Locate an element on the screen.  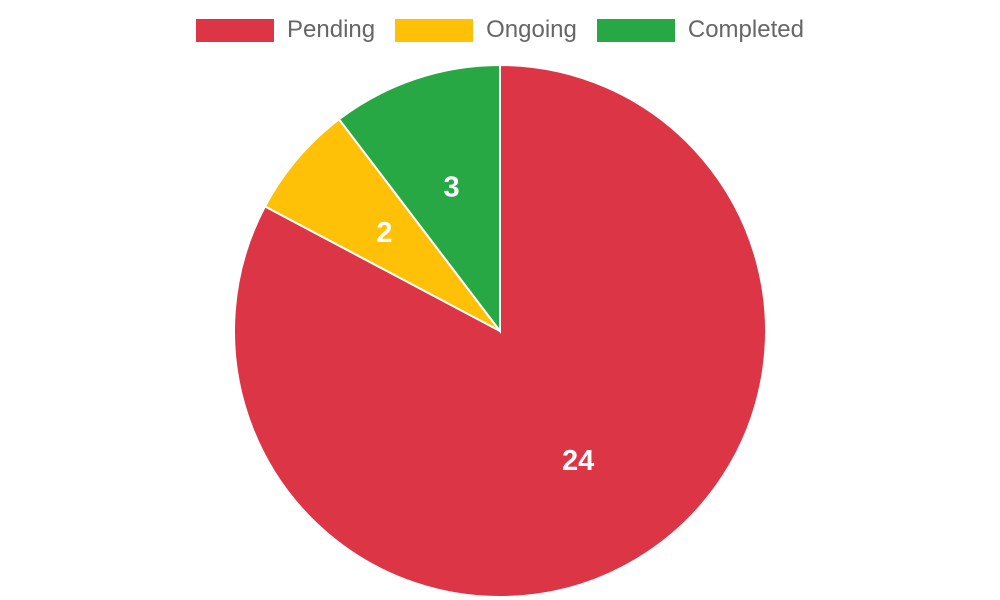
legend-item-ongoing: Ongoing is located at coordinates (486, 30).